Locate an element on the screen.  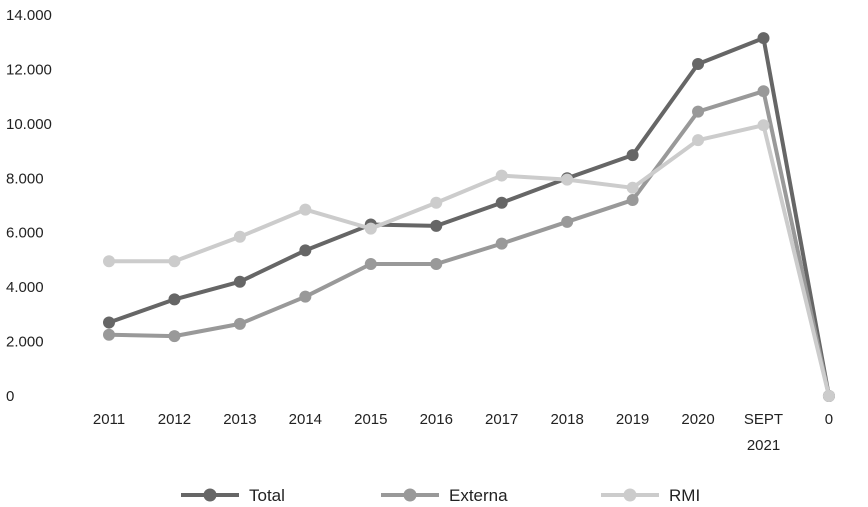
x-tick-label: 2014 is located at coordinates (305, 419).